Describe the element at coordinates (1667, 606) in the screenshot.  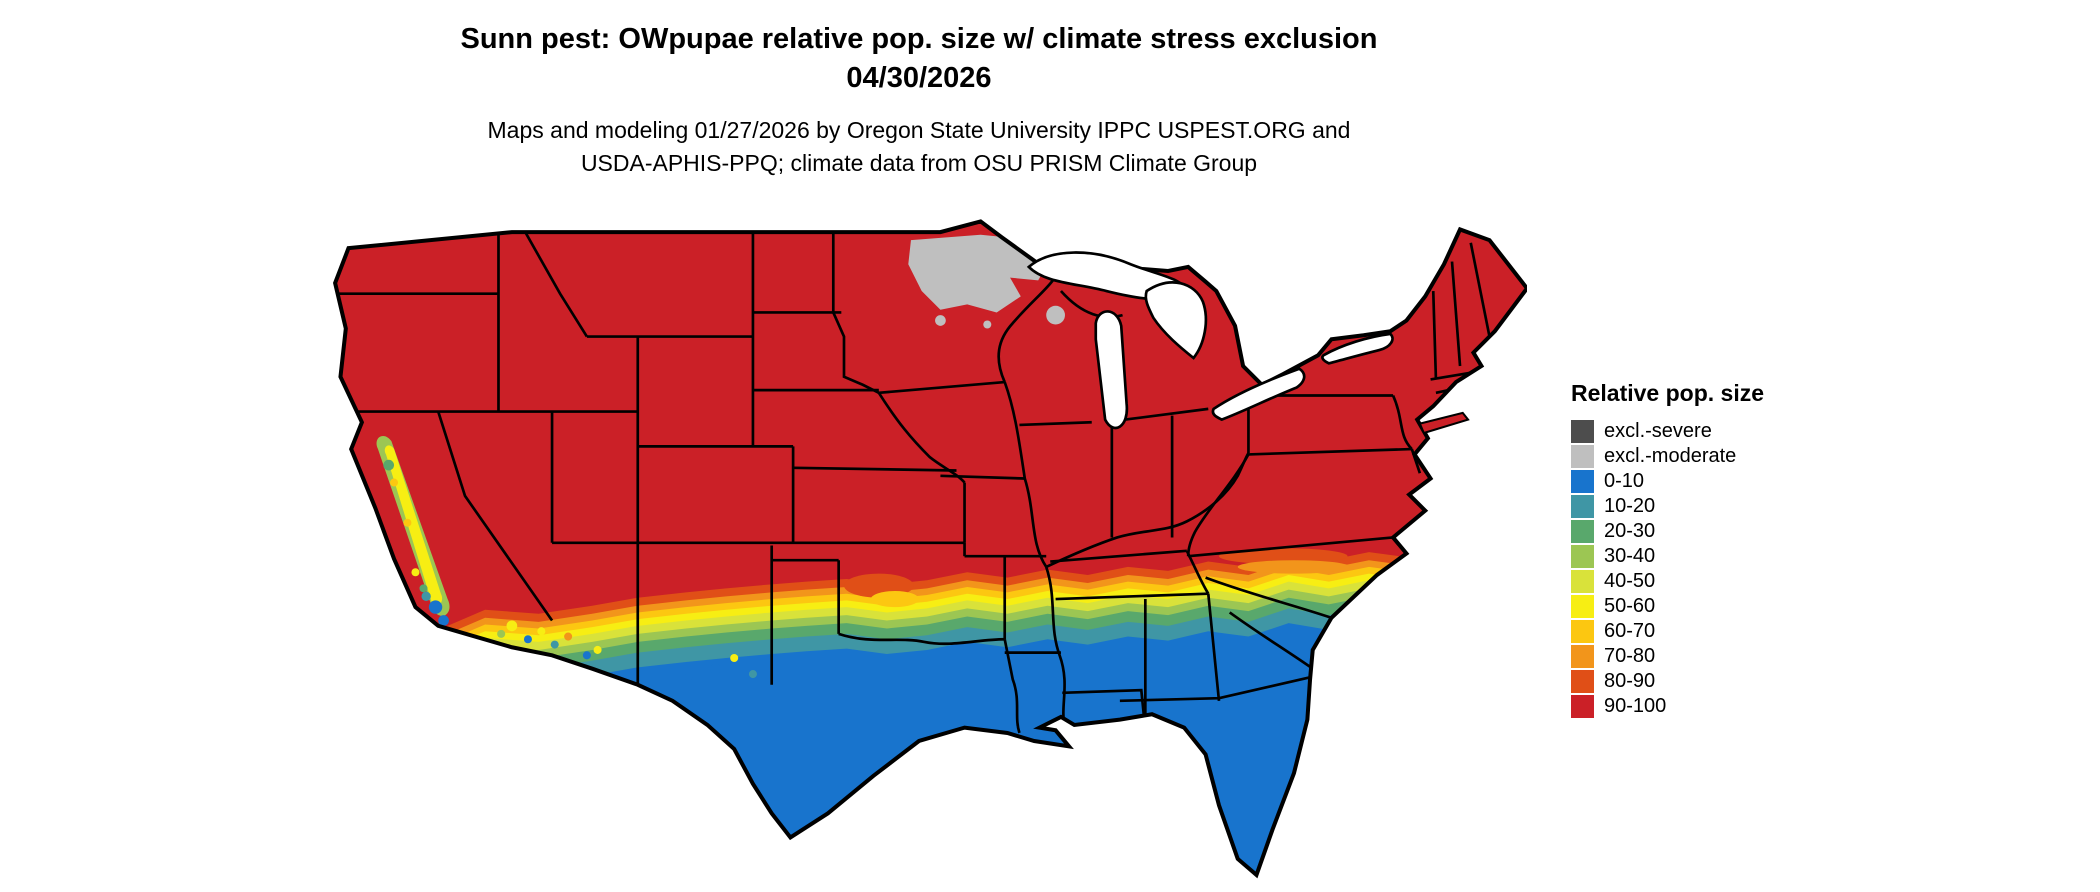
I see `legend-item: 50-60` at that location.